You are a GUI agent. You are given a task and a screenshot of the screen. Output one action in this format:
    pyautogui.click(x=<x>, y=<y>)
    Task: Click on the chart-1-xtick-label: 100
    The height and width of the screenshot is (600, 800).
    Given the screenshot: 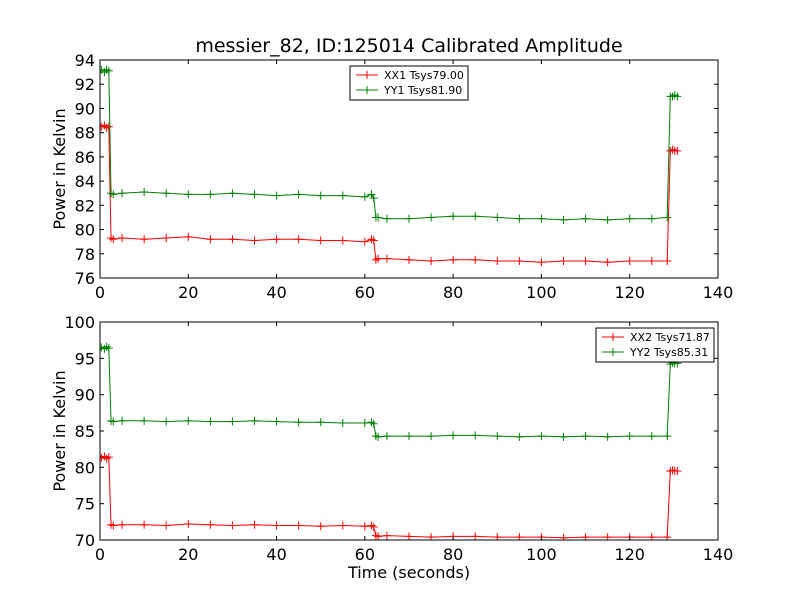 What is the action you would take?
    pyautogui.click(x=541, y=554)
    